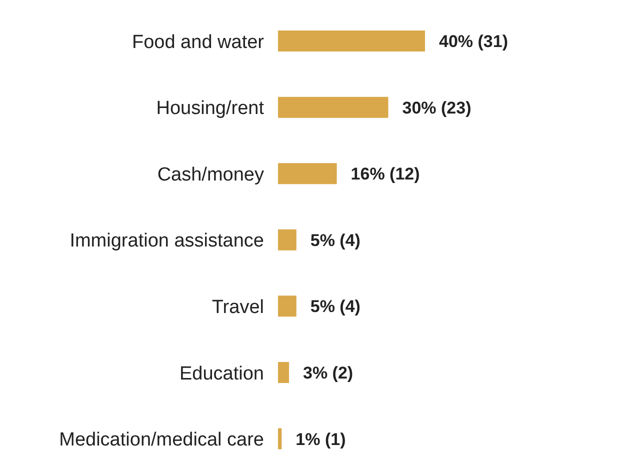 This screenshot has height=472, width=629. Describe the element at coordinates (437, 108) in the screenshot. I see `data-label: 30% (23)` at that location.